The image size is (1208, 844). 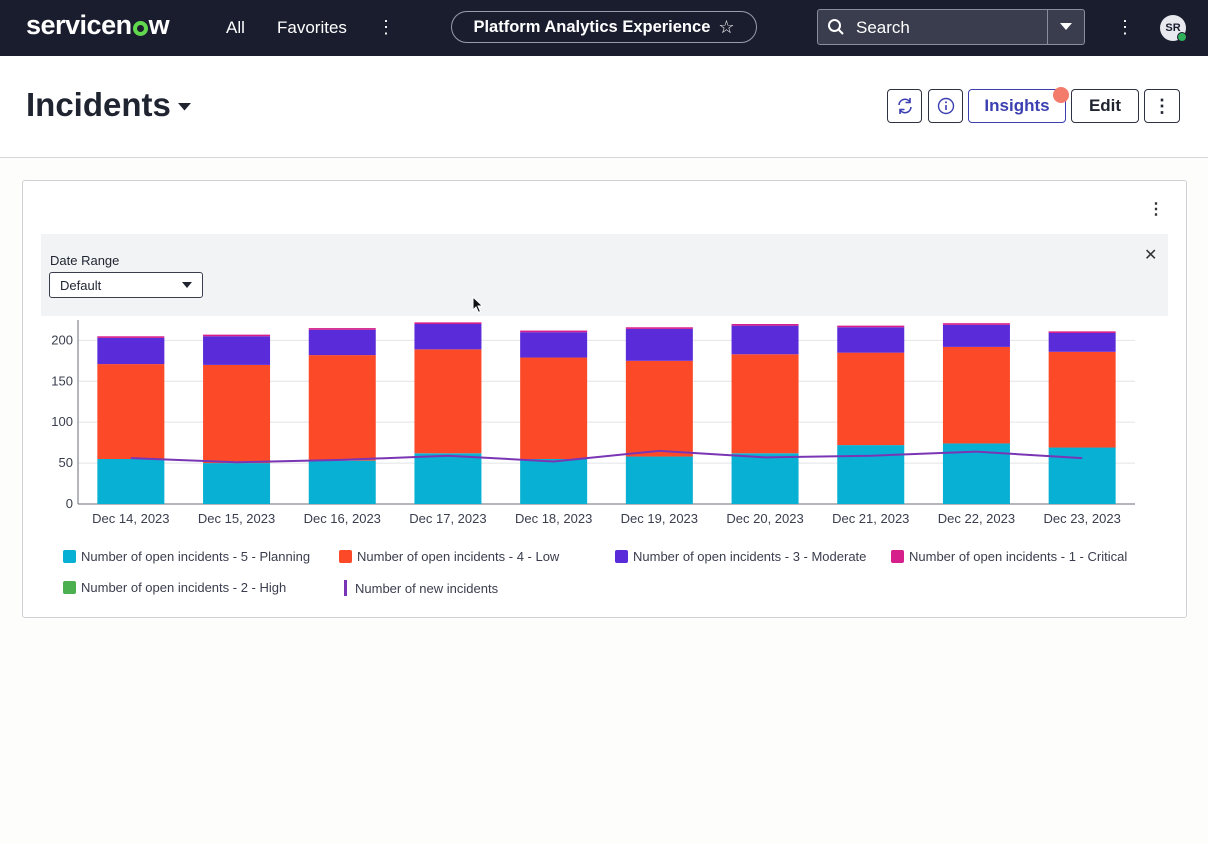 What do you see at coordinates (1061, 95) in the screenshot?
I see `insights-notification-dot` at bounding box center [1061, 95].